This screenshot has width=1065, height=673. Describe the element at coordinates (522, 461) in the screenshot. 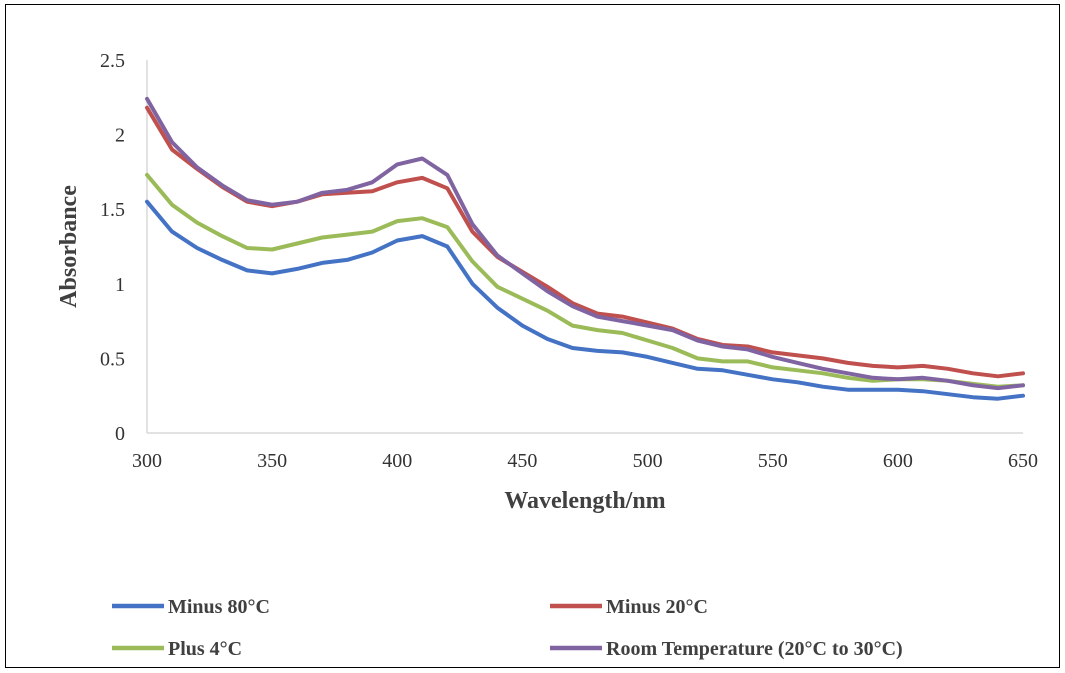

I see `x-tick-label: 450` at that location.